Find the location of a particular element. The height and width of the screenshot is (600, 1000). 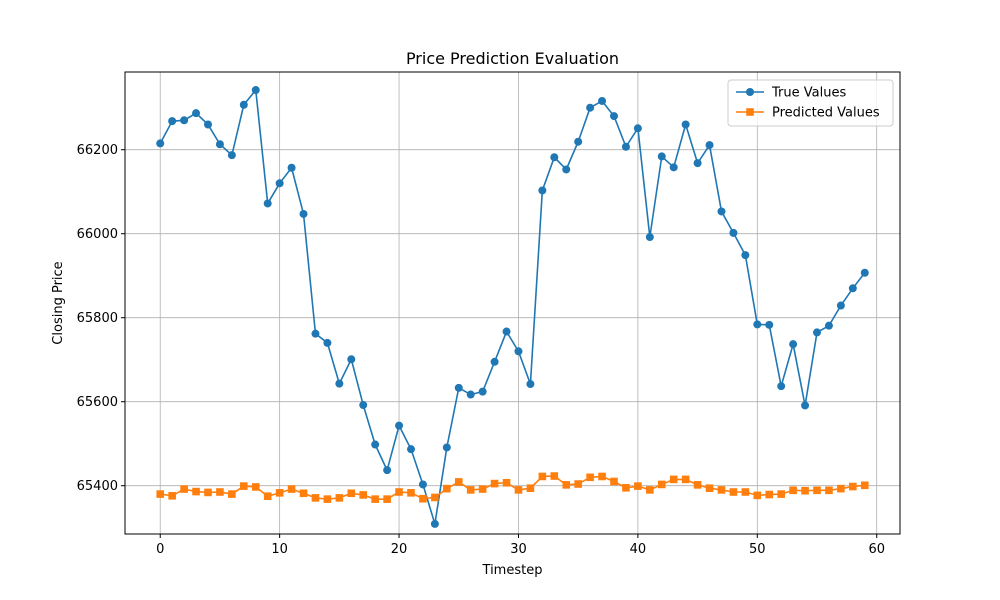

y-tick-label: 65400 is located at coordinates (97, 486).